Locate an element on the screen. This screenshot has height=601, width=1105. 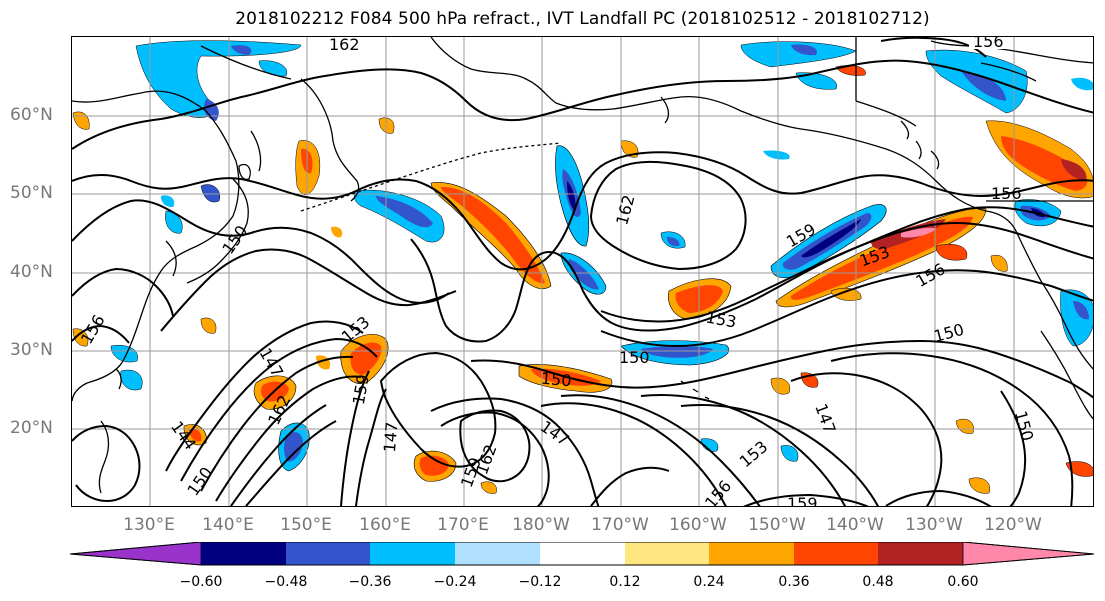
philippines-coast is located at coordinates (104, 457).